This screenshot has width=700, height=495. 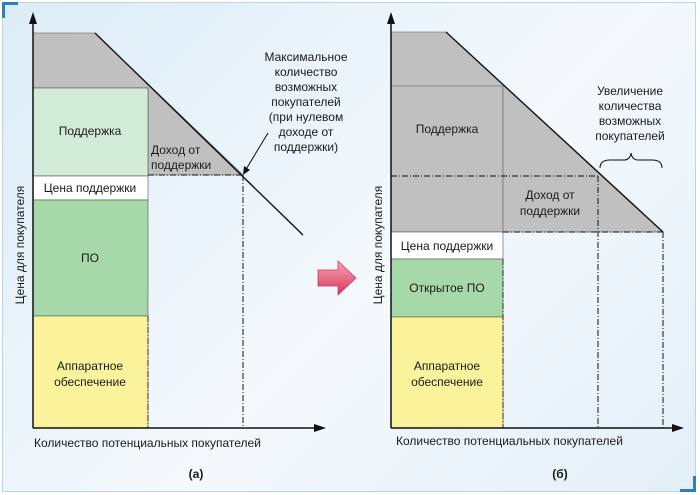 What do you see at coordinates (378, 245) in the screenshot?
I see `right-y-axis-label: Цена для покупателя` at bounding box center [378, 245].